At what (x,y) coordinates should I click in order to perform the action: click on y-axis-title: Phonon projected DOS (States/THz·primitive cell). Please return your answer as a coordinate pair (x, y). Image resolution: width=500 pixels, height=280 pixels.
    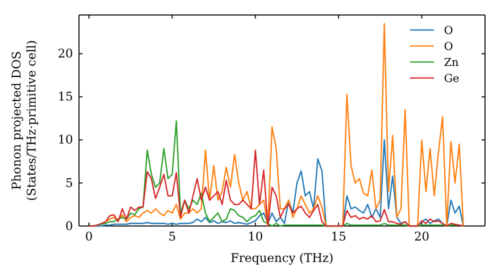
    Looking at the image, I should click on (24, 120).